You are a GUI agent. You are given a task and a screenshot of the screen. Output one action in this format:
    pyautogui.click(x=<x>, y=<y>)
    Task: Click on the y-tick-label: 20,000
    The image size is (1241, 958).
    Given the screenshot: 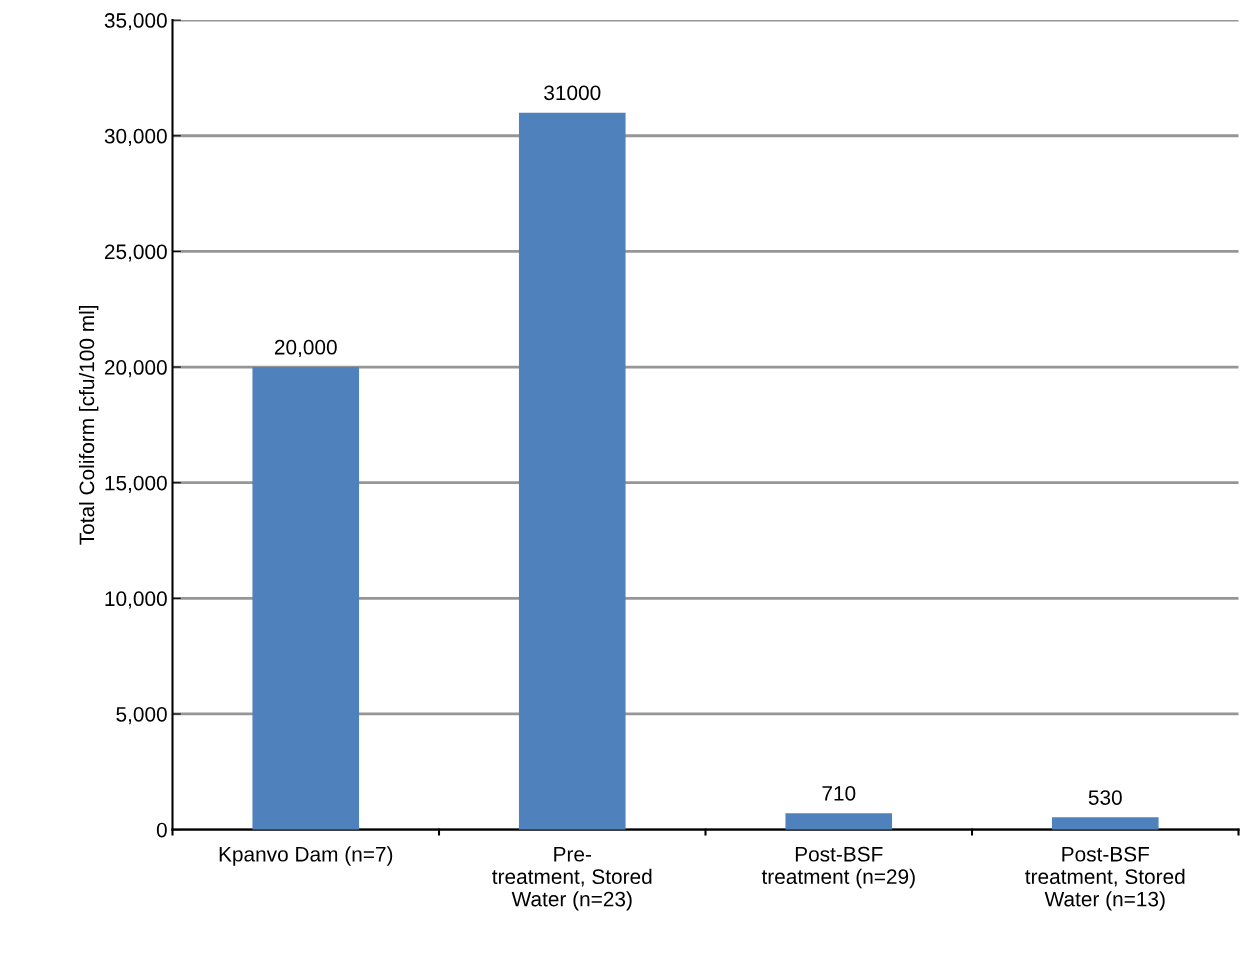 What is the action you would take?
    pyautogui.click(x=135, y=369)
    